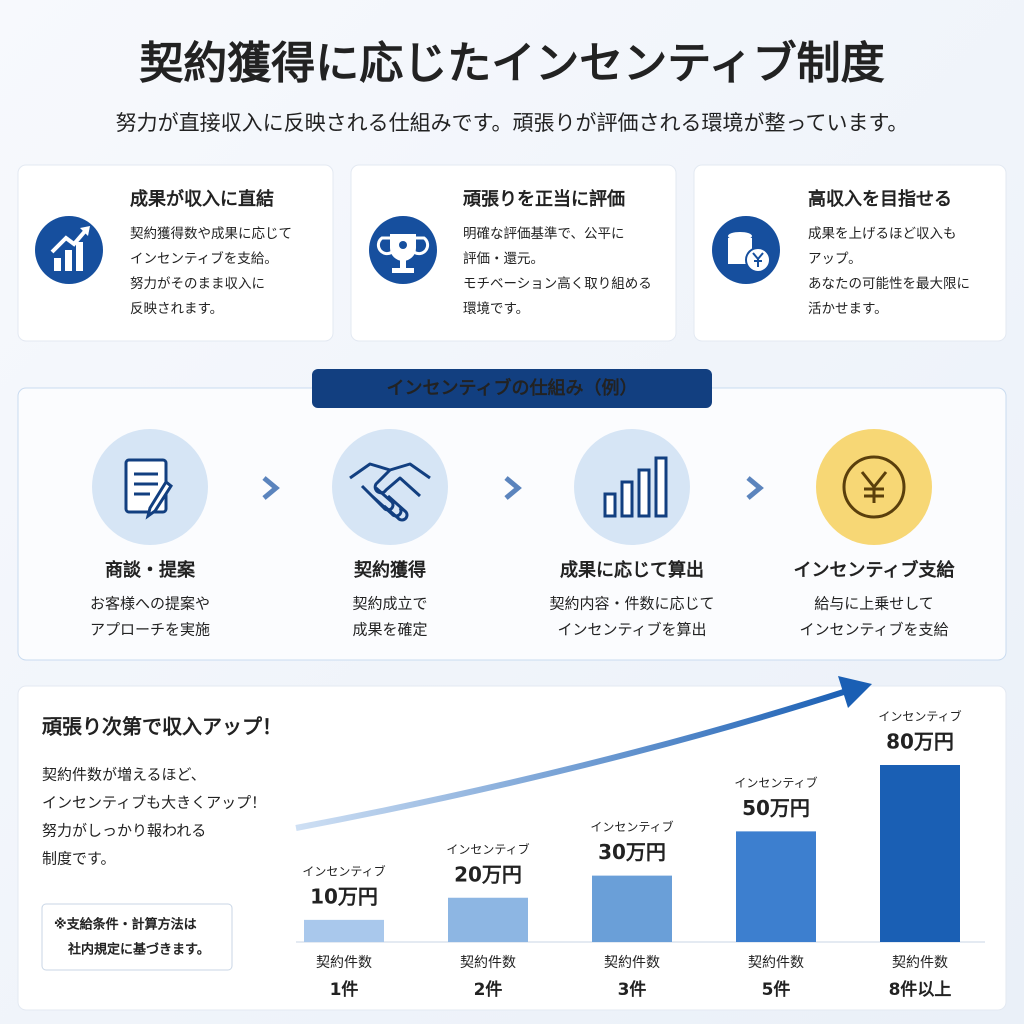  What do you see at coordinates (148, 489) in the screenshot?
I see `doc-icon` at bounding box center [148, 489].